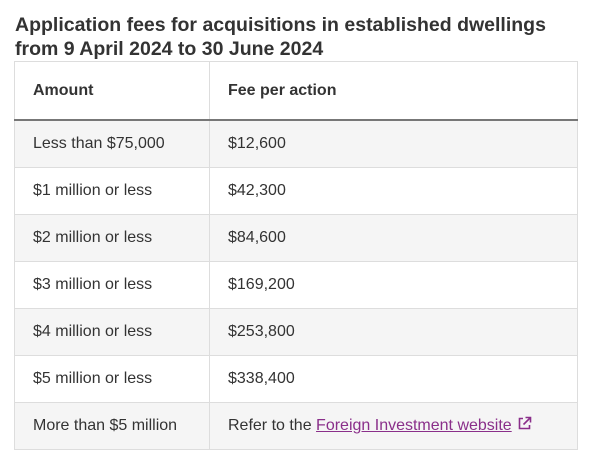  What do you see at coordinates (112, 143) in the screenshot?
I see `amount-cell: Less than $75,000` at bounding box center [112, 143].